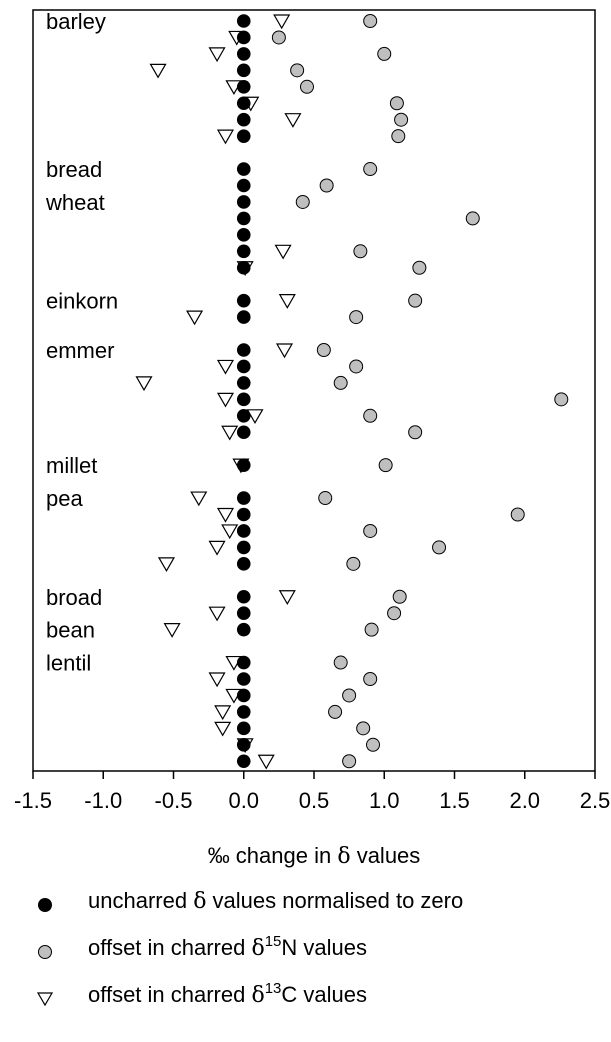  I want to click on legend-label-c13: offset in charred δ13C values, so click(227, 994).